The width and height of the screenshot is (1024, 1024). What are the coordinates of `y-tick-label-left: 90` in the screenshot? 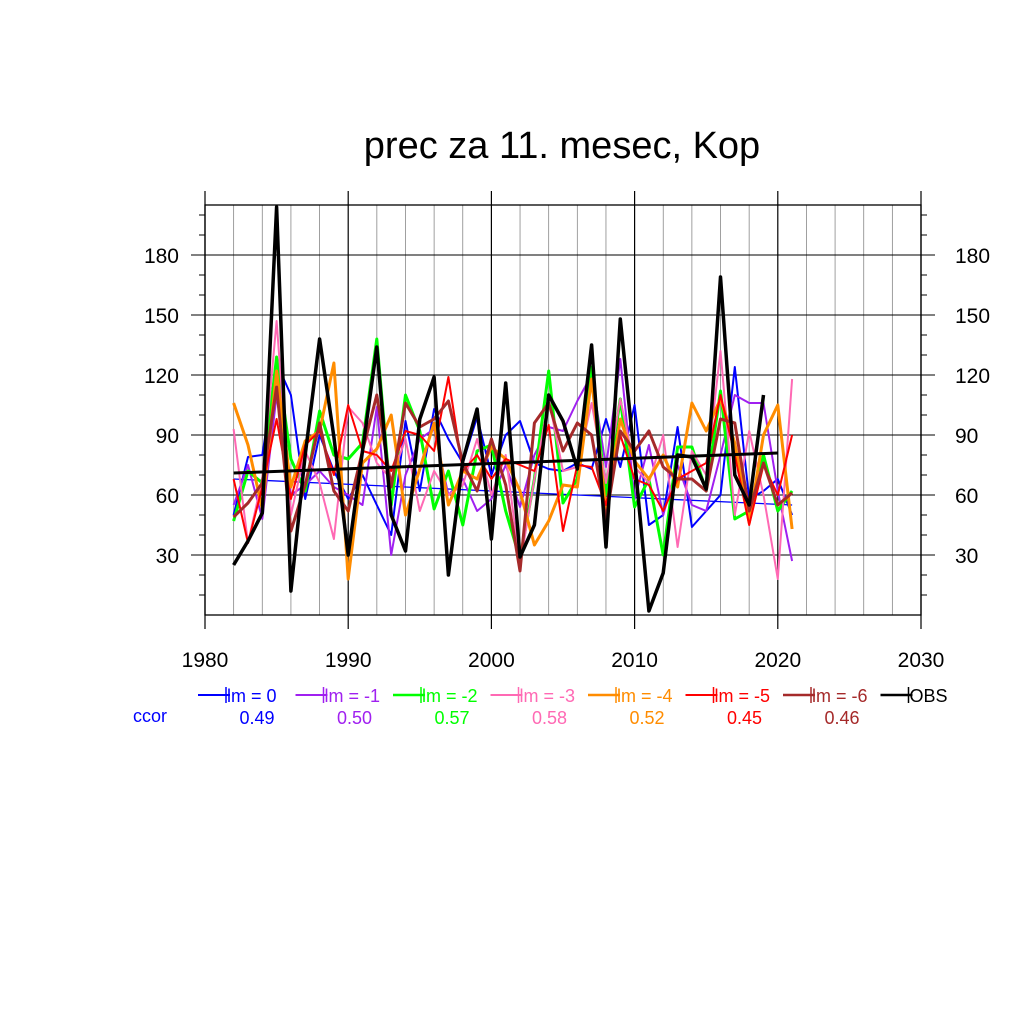 It's located at (167, 436).